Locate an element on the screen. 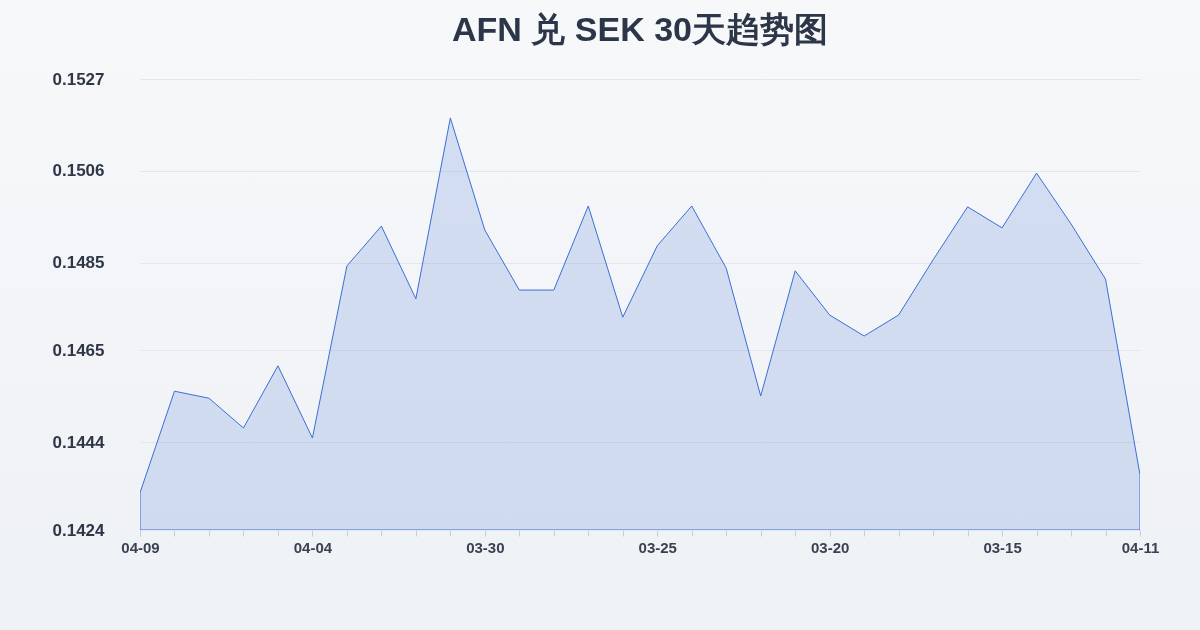  y-tick-label: 0.1506 is located at coordinates (78, 171).